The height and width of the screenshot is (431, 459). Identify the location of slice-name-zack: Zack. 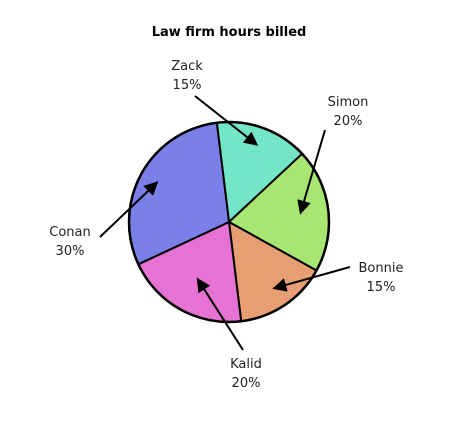
(187, 66).